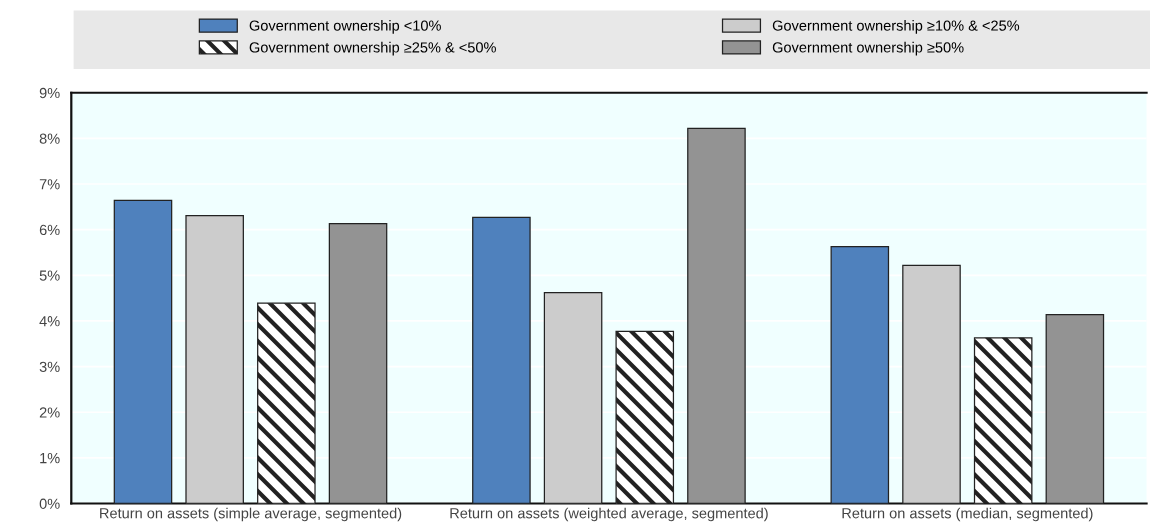 The width and height of the screenshot is (1150, 530). I want to click on legend-label: Government ownership ≥10% & <25%, so click(896, 27).